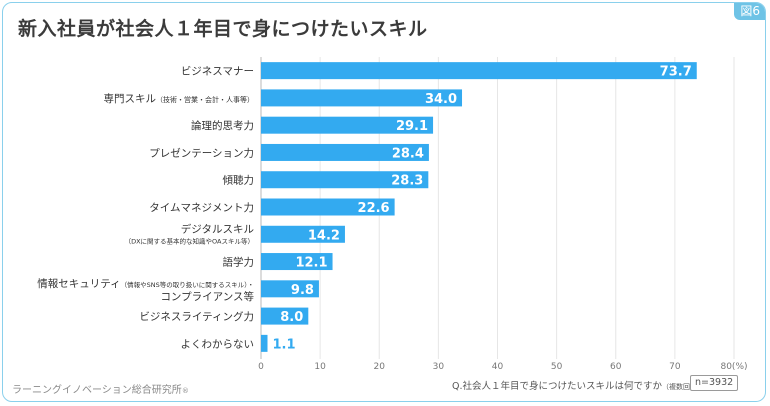  Describe the element at coordinates (675, 367) in the screenshot. I see `x-tick-label: 70` at that location.